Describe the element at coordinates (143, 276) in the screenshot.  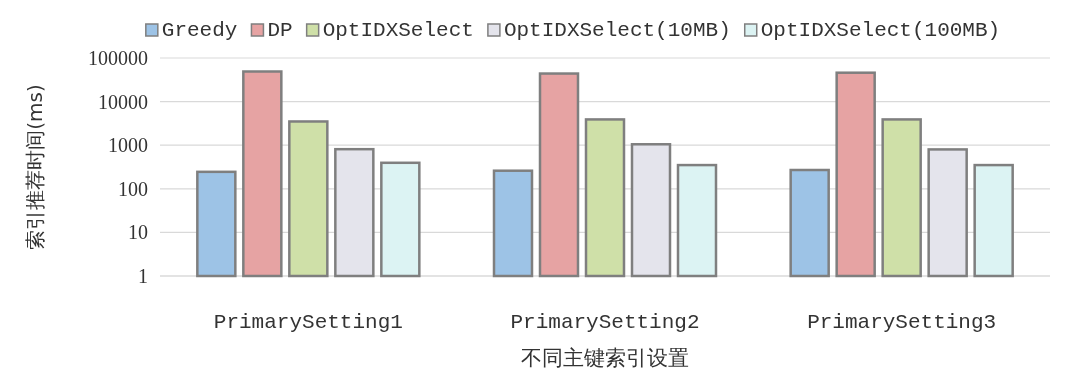
I see `y-tick-label: 1` at that location.